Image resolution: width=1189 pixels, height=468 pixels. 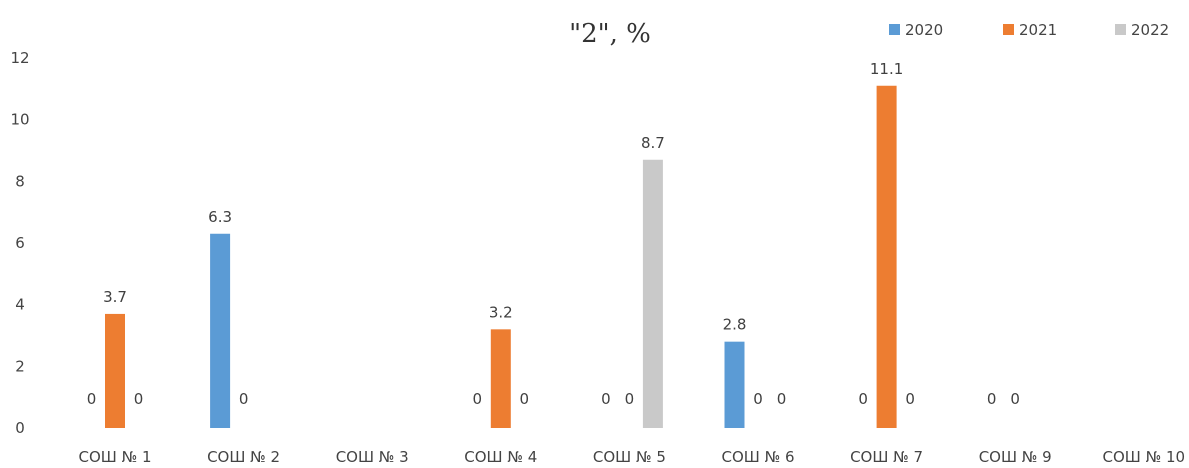 I want to click on y-tick-label: 2, so click(x=20, y=366).